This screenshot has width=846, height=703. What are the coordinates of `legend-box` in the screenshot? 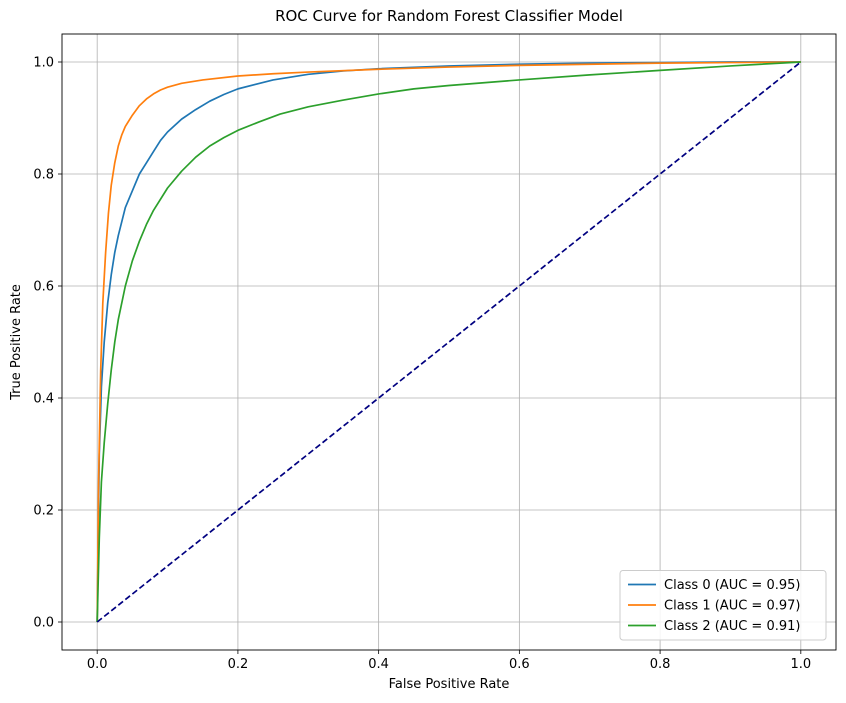 It's located at (723, 605).